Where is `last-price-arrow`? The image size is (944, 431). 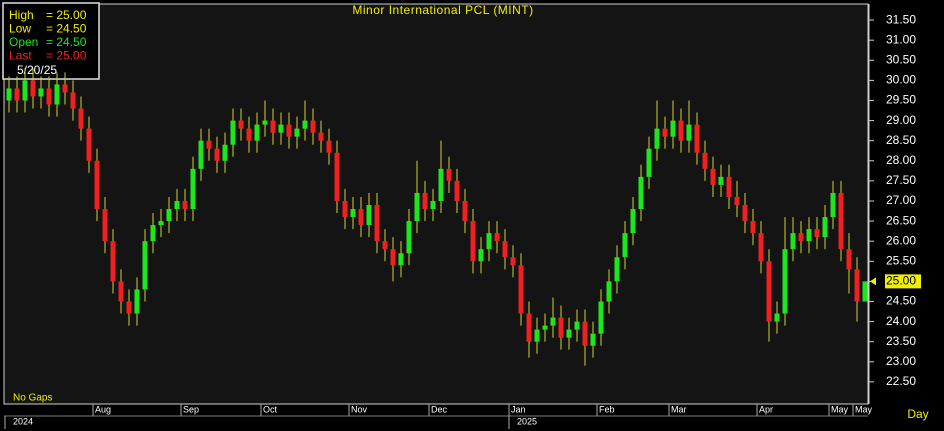
last-price-arrow is located at coordinates (873, 281).